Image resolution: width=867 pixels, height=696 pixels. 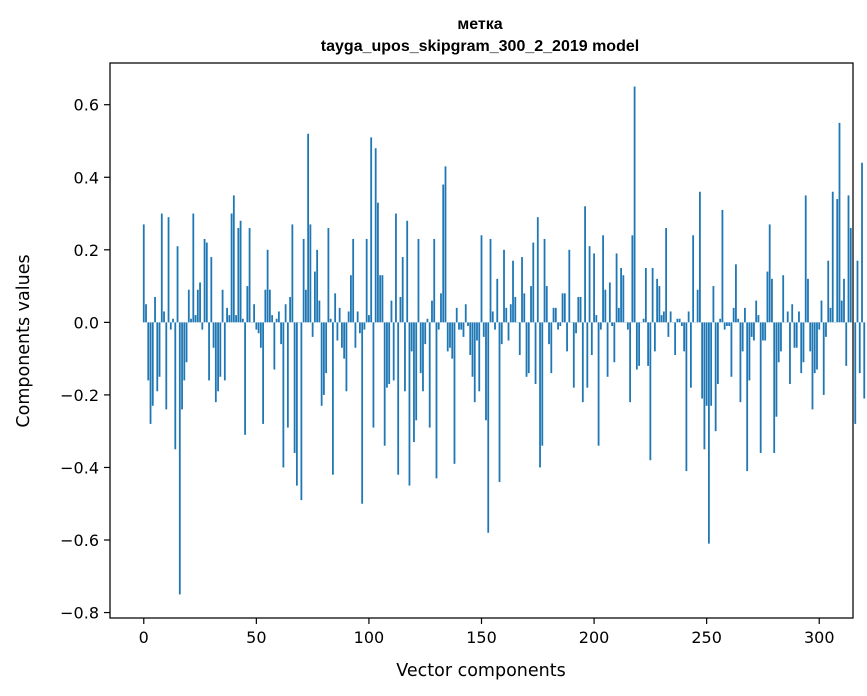 What do you see at coordinates (24, 340) in the screenshot?
I see `y-axis-label: Components values` at bounding box center [24, 340].